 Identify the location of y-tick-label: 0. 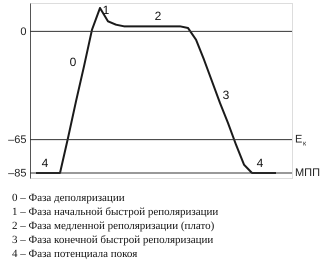
(23, 32).